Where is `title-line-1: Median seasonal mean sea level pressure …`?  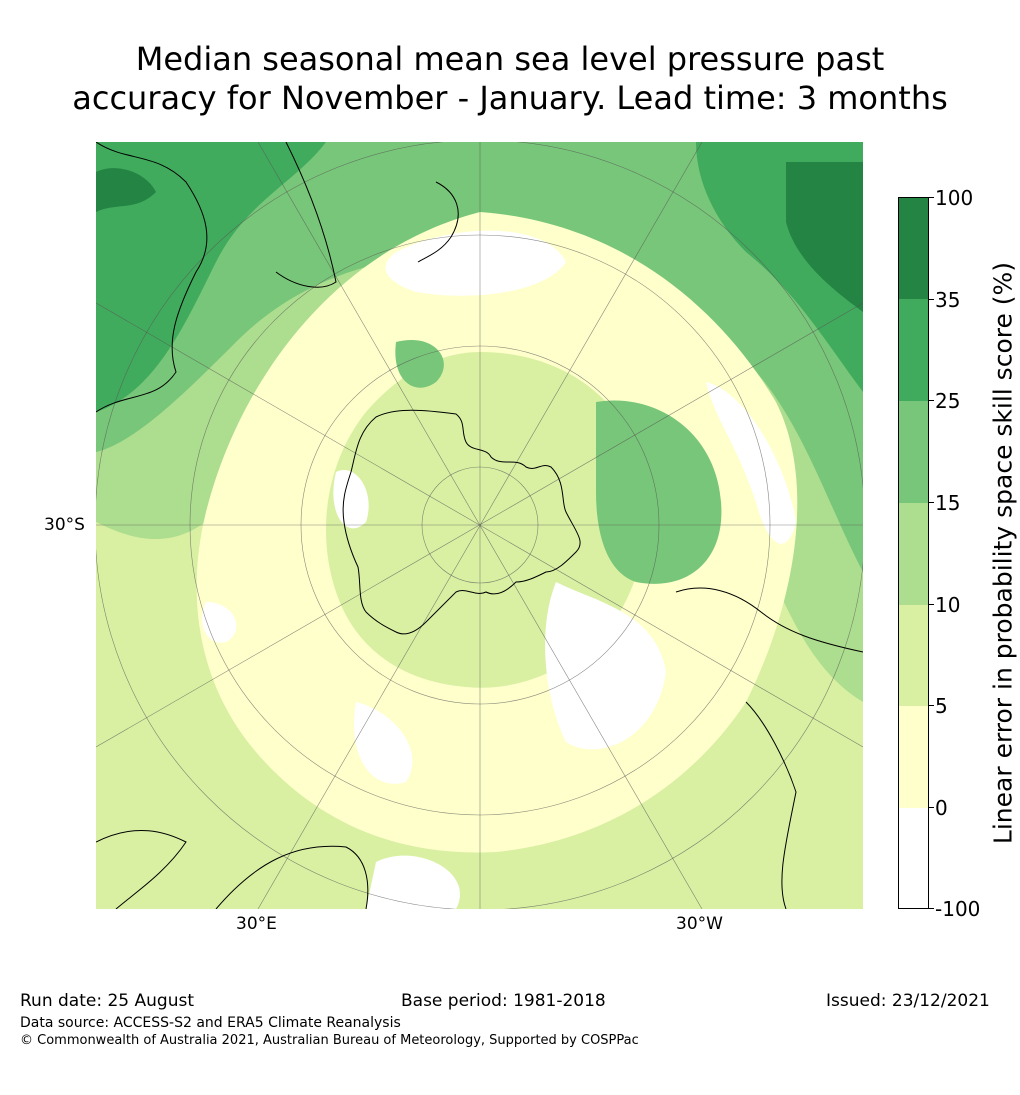
title-line-1: Median seasonal mean sea level pressure … is located at coordinates (510, 59).